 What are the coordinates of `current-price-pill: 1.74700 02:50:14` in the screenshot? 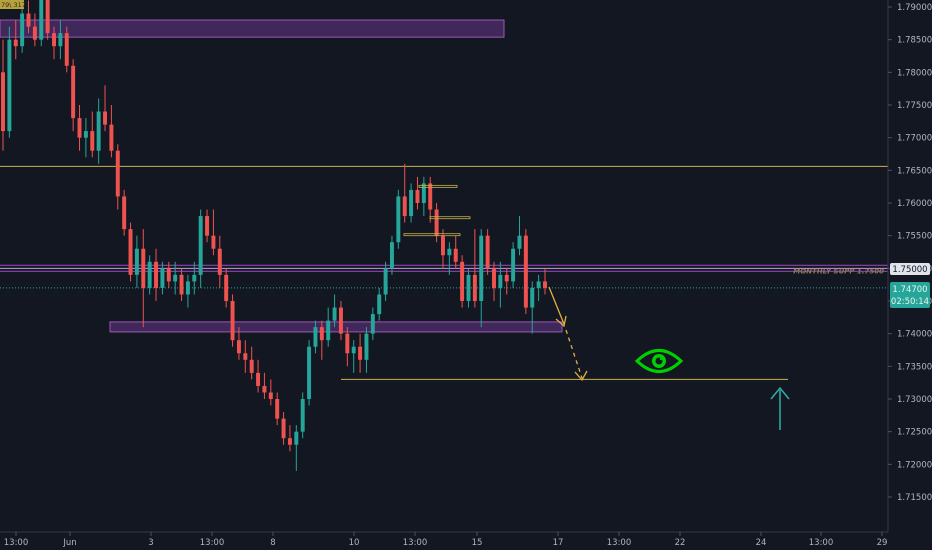 It's located at (910, 295).